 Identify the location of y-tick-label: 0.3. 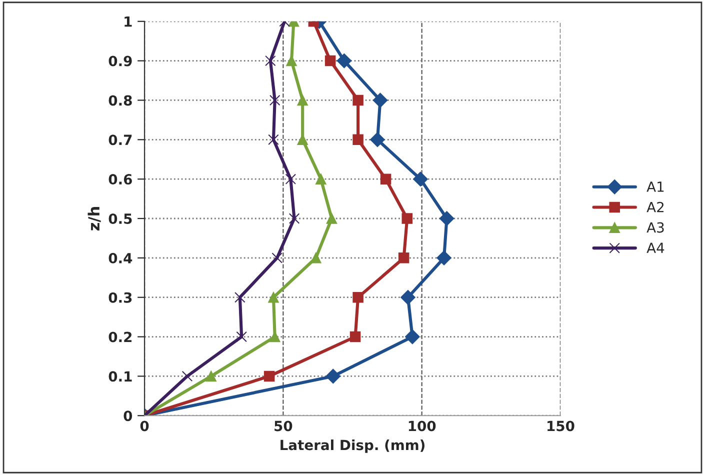
(120, 297).